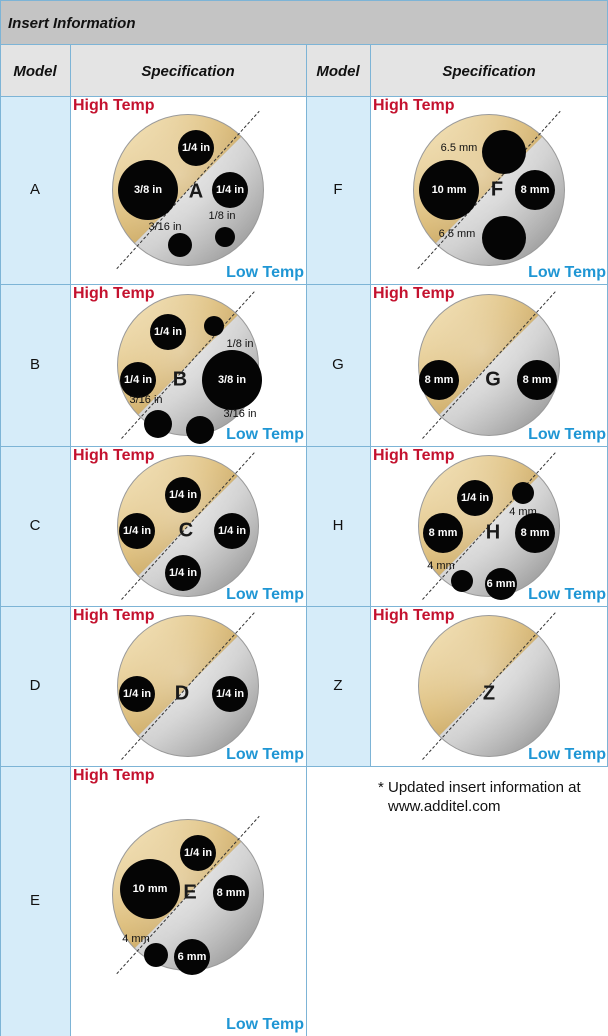  Describe the element at coordinates (35, 900) in the screenshot. I see `model-name: E` at that location.